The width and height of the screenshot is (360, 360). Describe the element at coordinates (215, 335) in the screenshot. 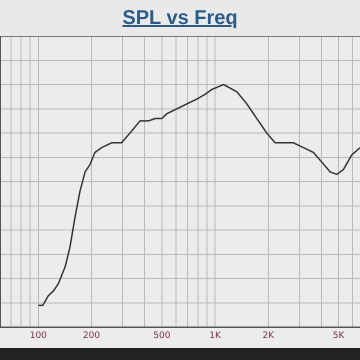

I see `x-tick-label: 1K` at that location.